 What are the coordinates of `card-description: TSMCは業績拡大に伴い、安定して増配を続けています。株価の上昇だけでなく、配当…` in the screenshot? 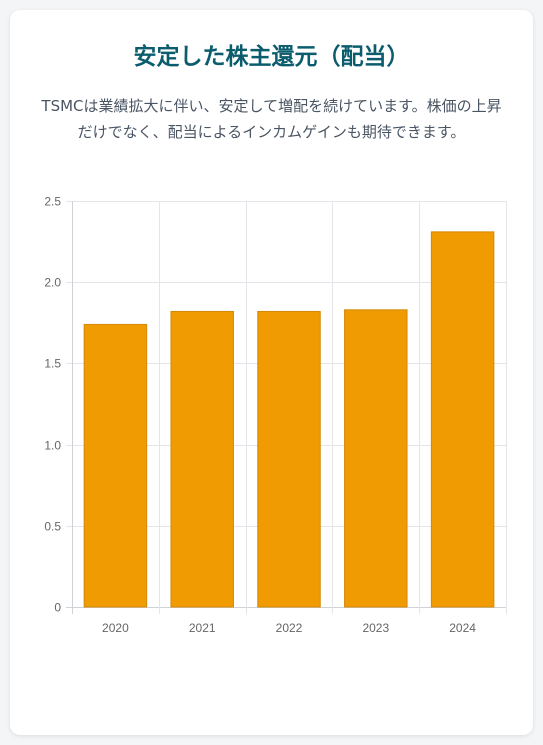 It's located at (271, 119).